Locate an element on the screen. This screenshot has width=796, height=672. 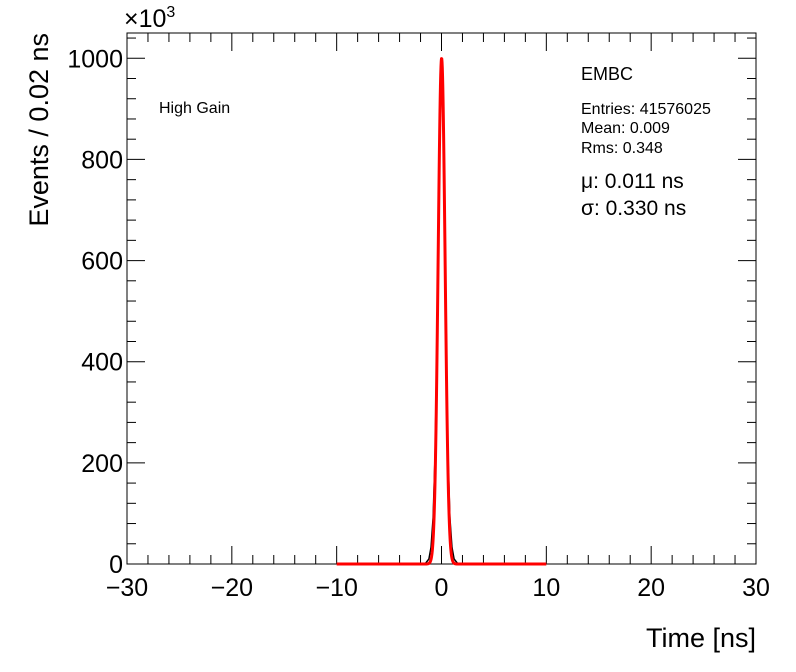
y-axis-title: Events / 0.02 ns is located at coordinates (39, 130).